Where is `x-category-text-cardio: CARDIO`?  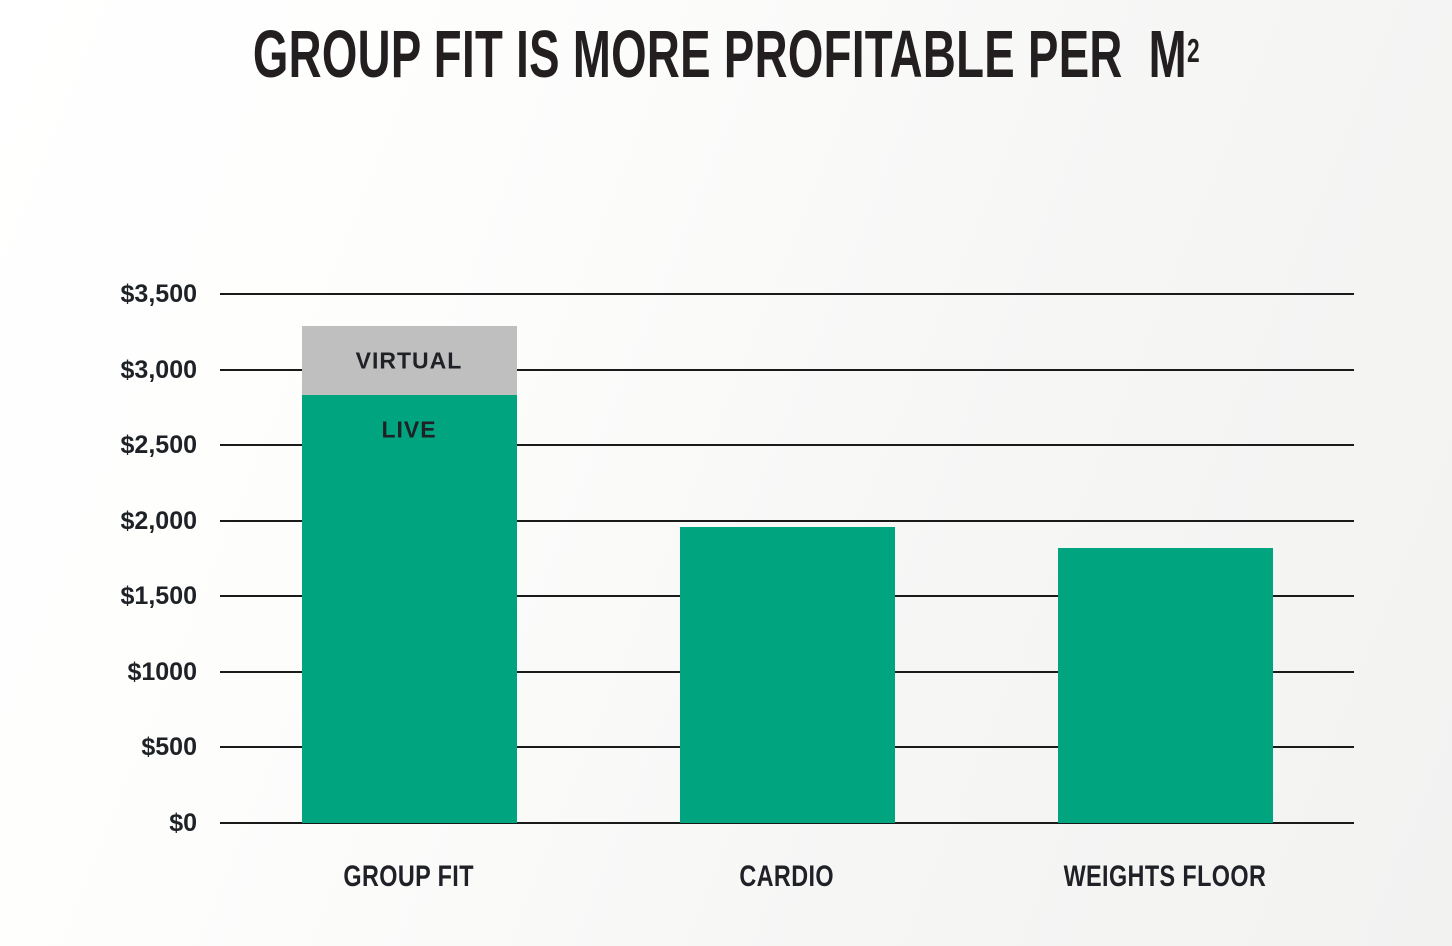
x-category-text-cardio: CARDIO is located at coordinates (787, 876).